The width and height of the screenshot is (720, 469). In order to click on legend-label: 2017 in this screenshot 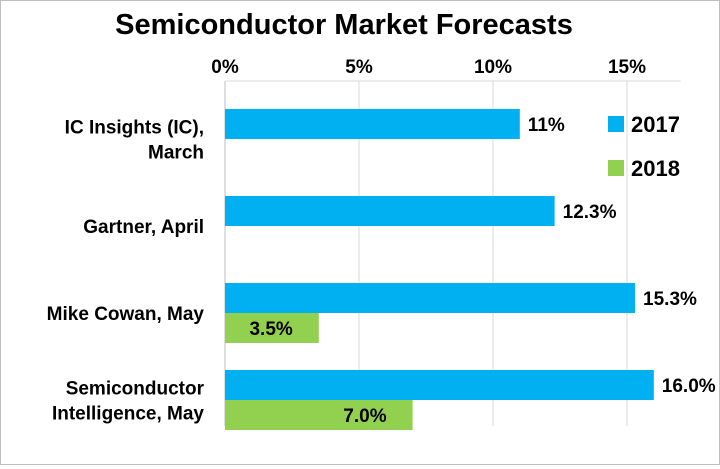, I will do `click(655, 124)`.